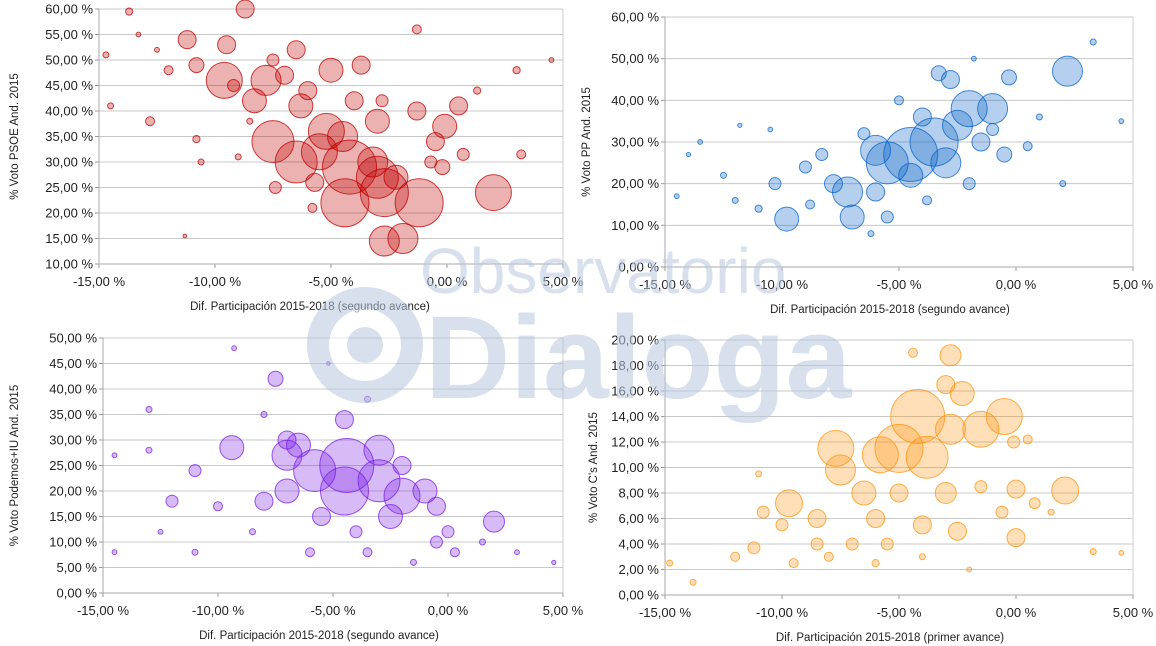 Image resolution: width=1156 pixels, height=646 pixels. I want to click on y-tick-label: 18,00 %, so click(635, 365).